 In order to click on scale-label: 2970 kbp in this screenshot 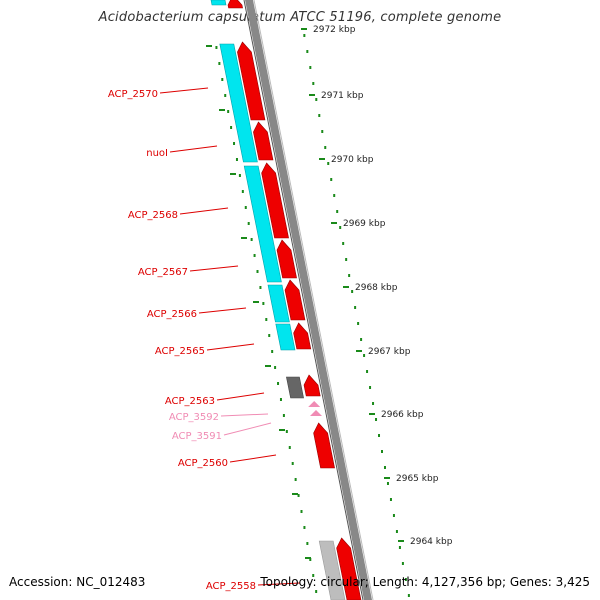, I will do `click(352, 160)`.